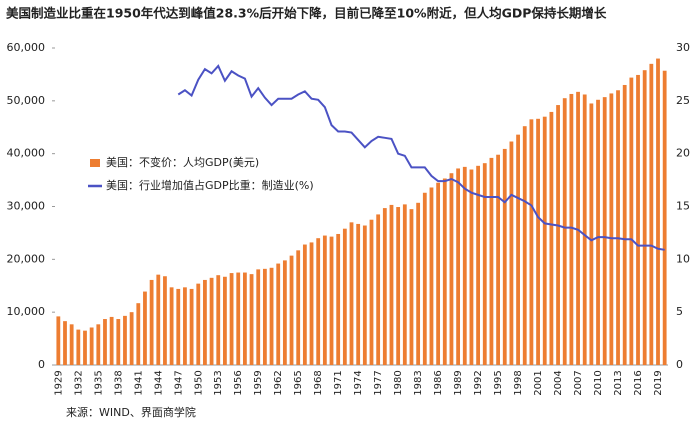 Image resolution: width=700 pixels, height=425 pixels. What do you see at coordinates (238, 382) in the screenshot?
I see `x-tick-label: 1956` at bounding box center [238, 382].